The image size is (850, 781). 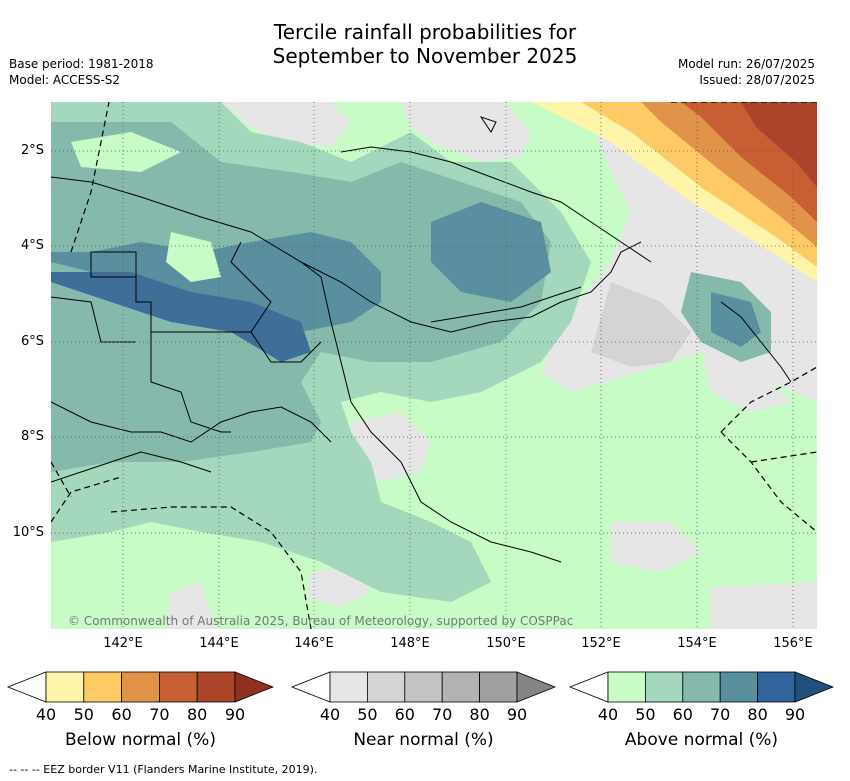 I want to click on model-run: Model run: 26/07/2025, so click(x=746, y=64).